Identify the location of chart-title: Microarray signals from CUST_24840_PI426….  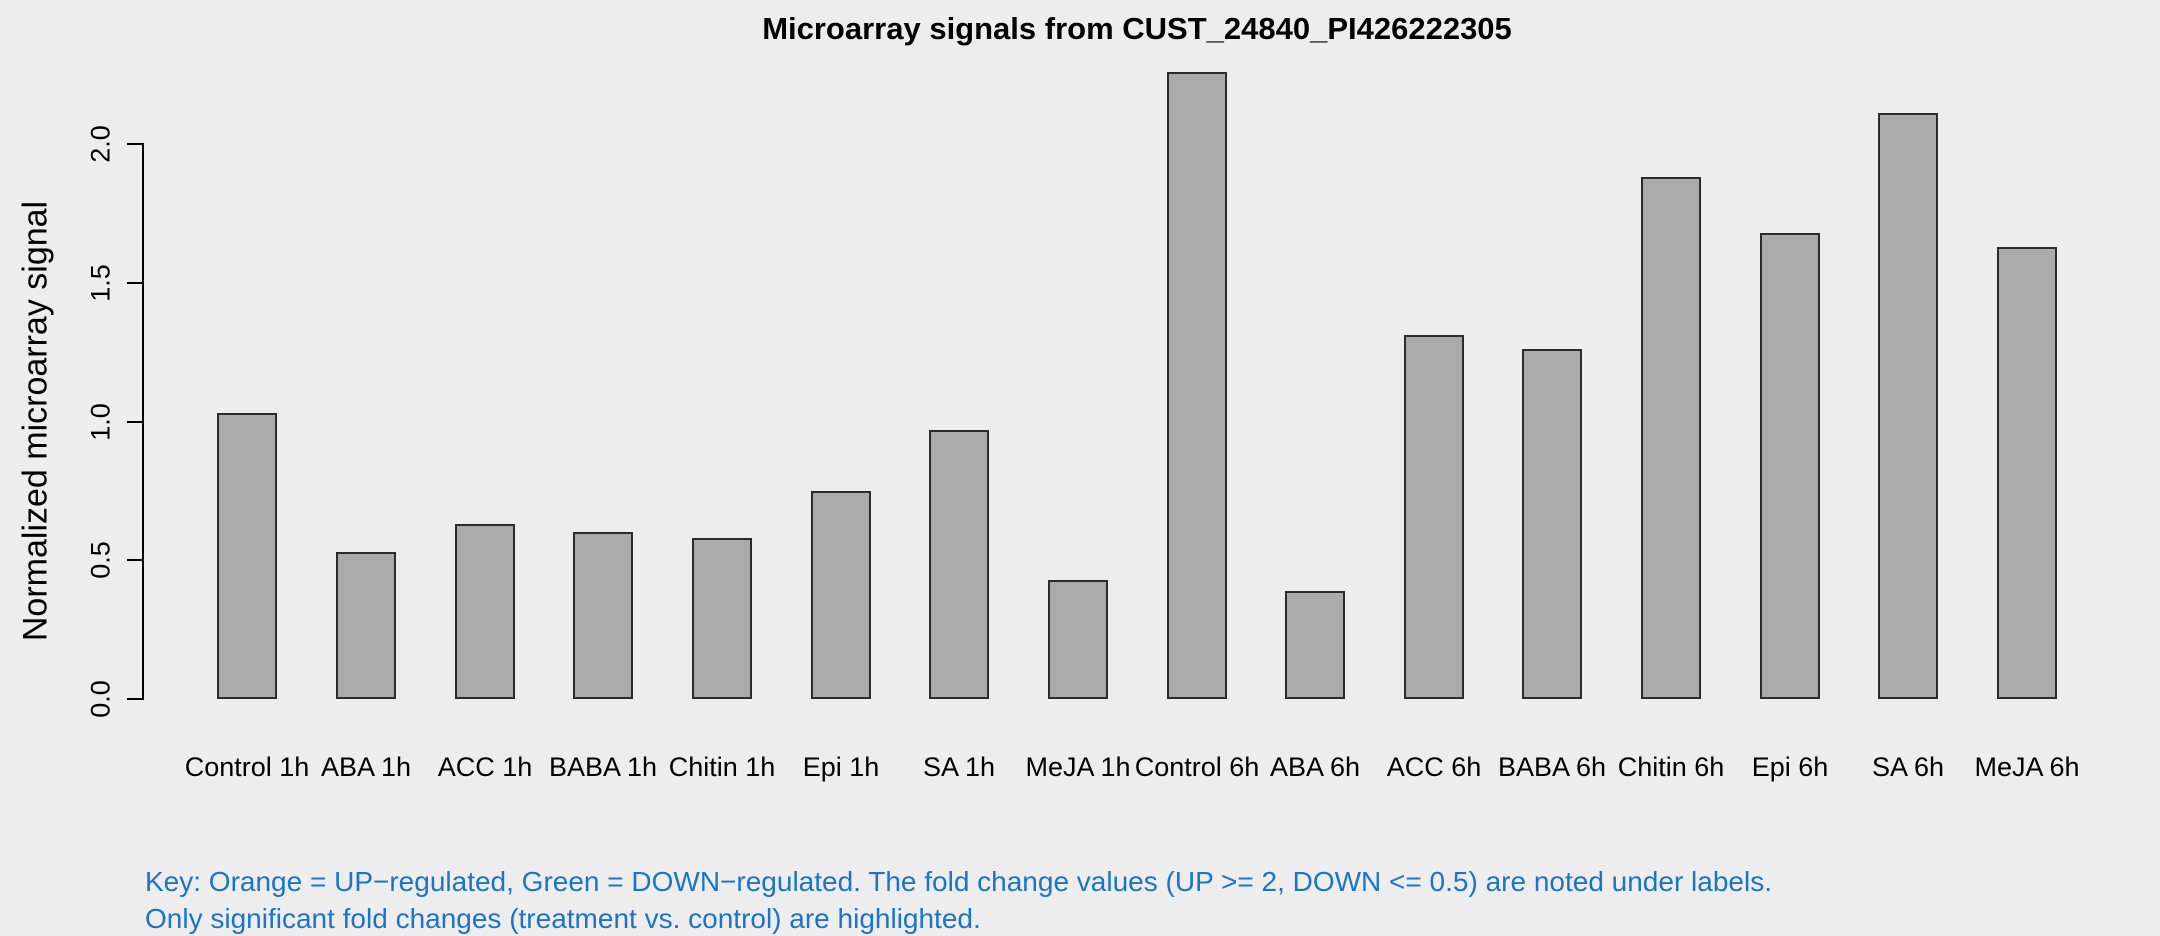
(1137, 28).